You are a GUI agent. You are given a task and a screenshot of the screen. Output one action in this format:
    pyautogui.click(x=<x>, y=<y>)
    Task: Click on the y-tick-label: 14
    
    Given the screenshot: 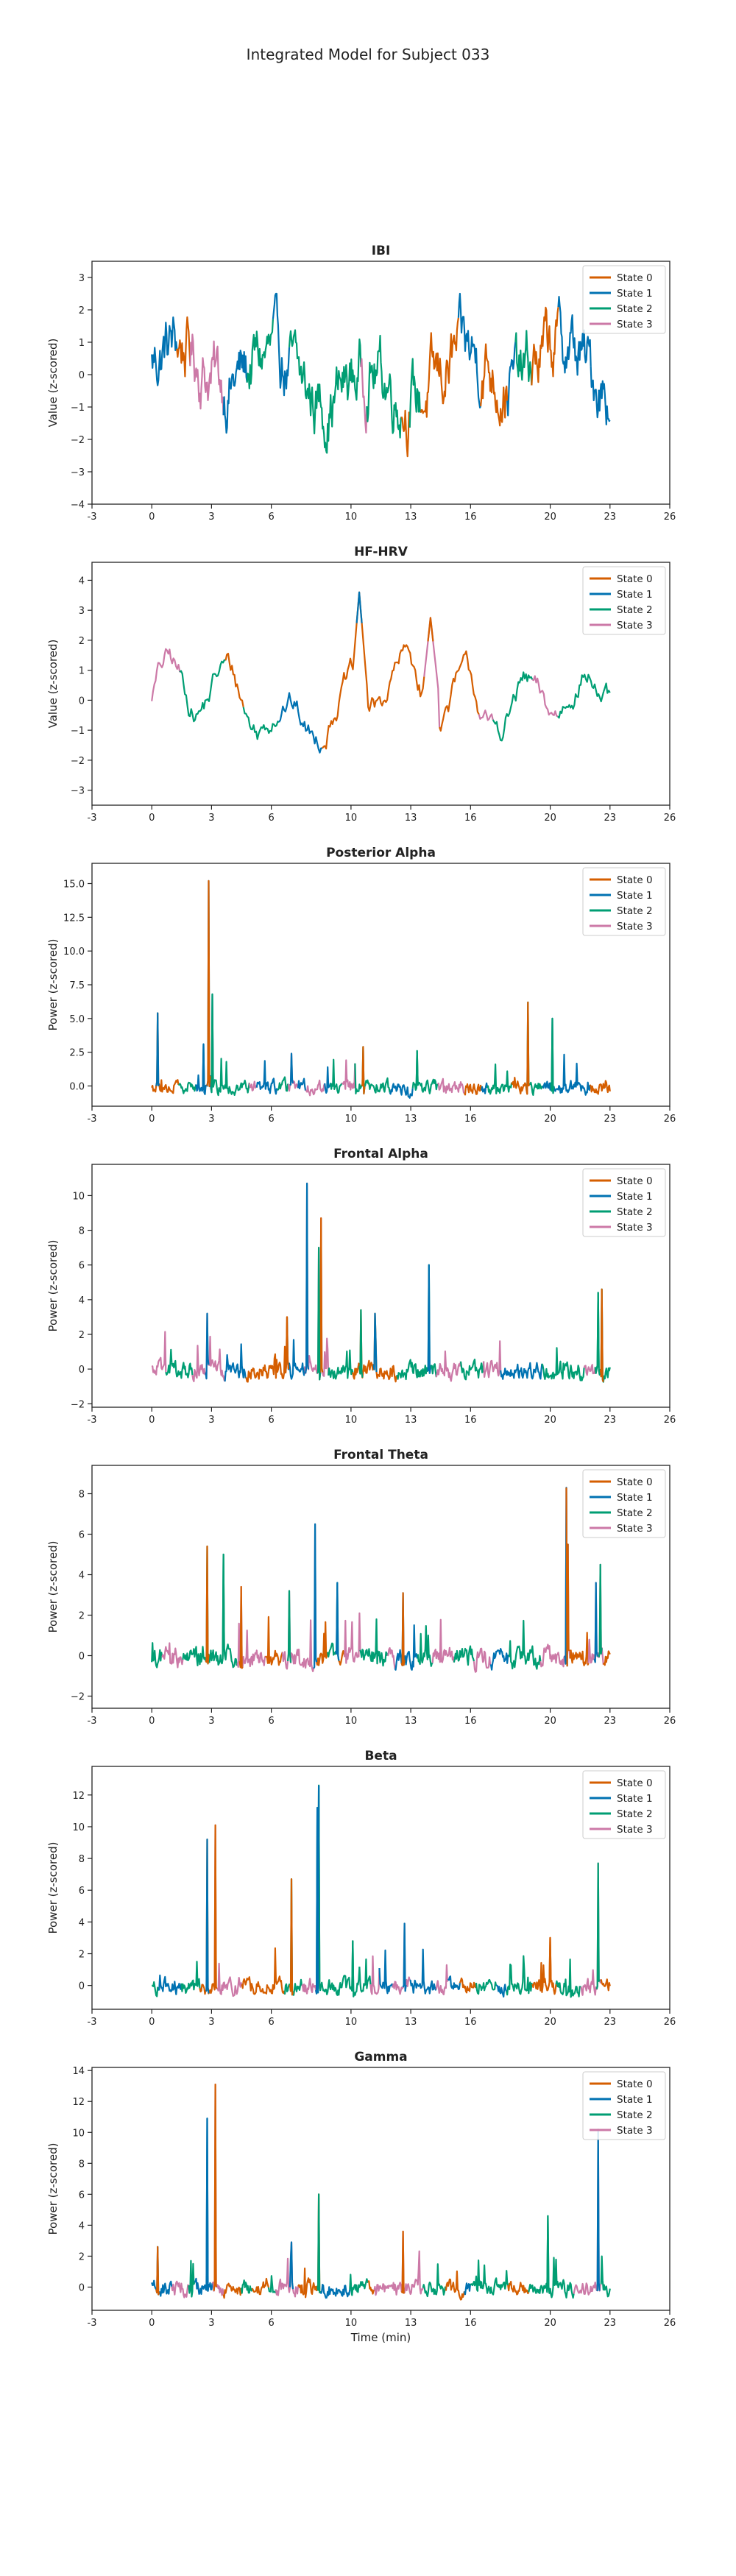 What is the action you would take?
    pyautogui.click(x=78, y=2071)
    